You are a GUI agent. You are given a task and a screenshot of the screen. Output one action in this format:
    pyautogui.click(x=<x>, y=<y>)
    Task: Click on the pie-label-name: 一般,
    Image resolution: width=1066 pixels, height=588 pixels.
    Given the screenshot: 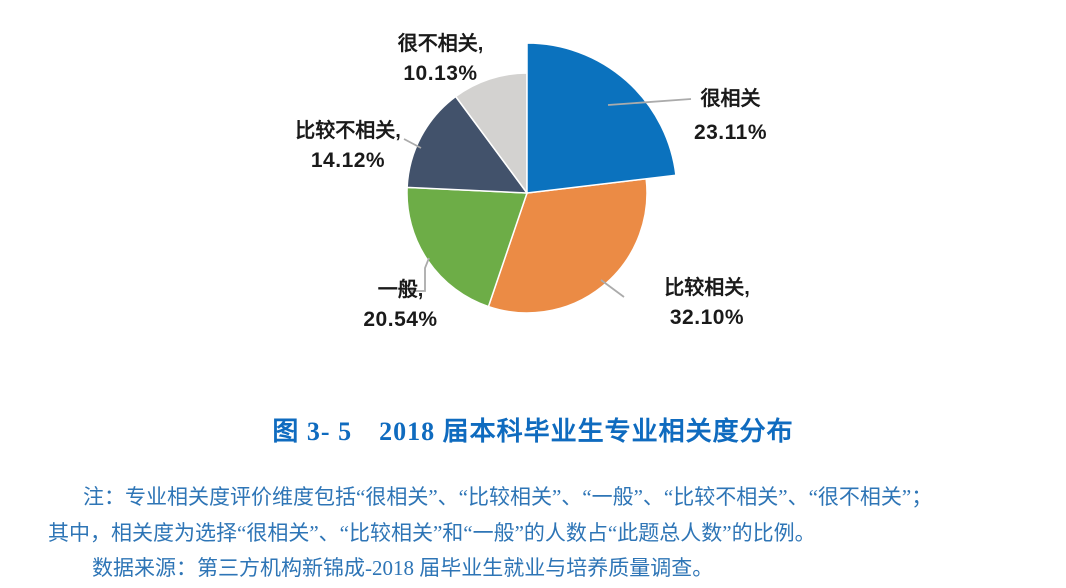 What is the action you would take?
    pyautogui.click(x=400, y=290)
    